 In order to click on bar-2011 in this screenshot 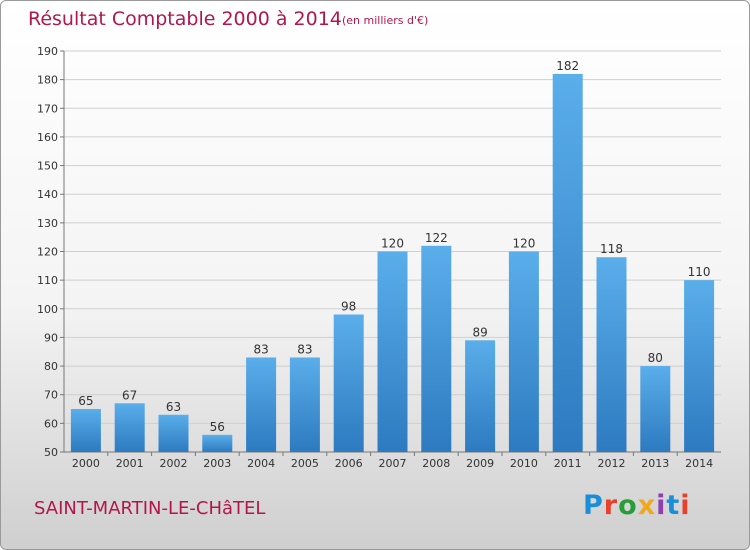, I will do `click(567, 263)`.